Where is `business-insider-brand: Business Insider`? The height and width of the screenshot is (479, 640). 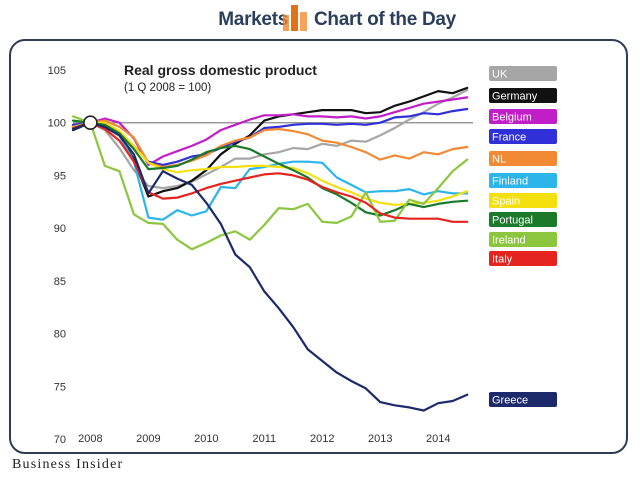
business-insider-brand: Business Insider is located at coordinates (68, 464).